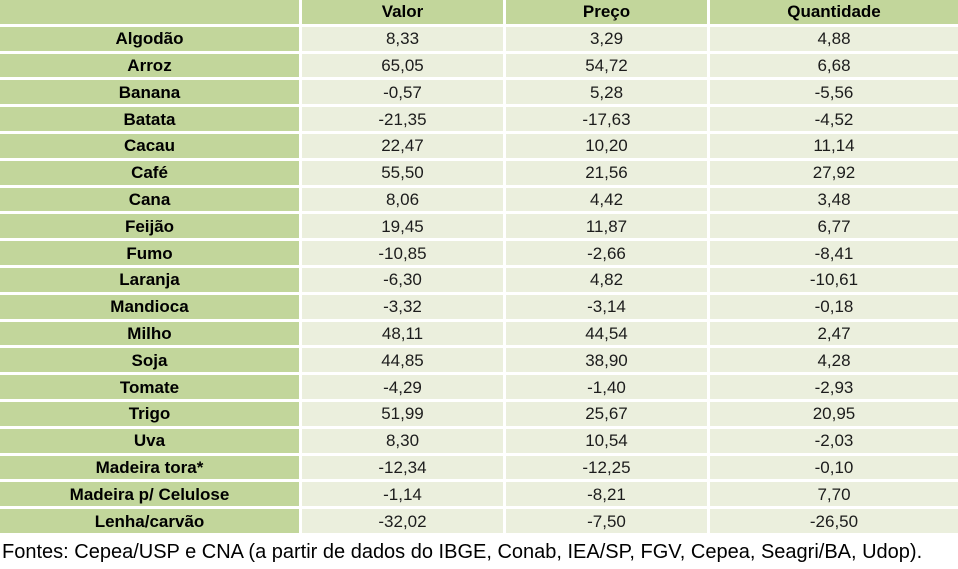 The width and height of the screenshot is (958, 569). Describe the element at coordinates (834, 415) in the screenshot. I see `value-cell: 20,95` at that location.